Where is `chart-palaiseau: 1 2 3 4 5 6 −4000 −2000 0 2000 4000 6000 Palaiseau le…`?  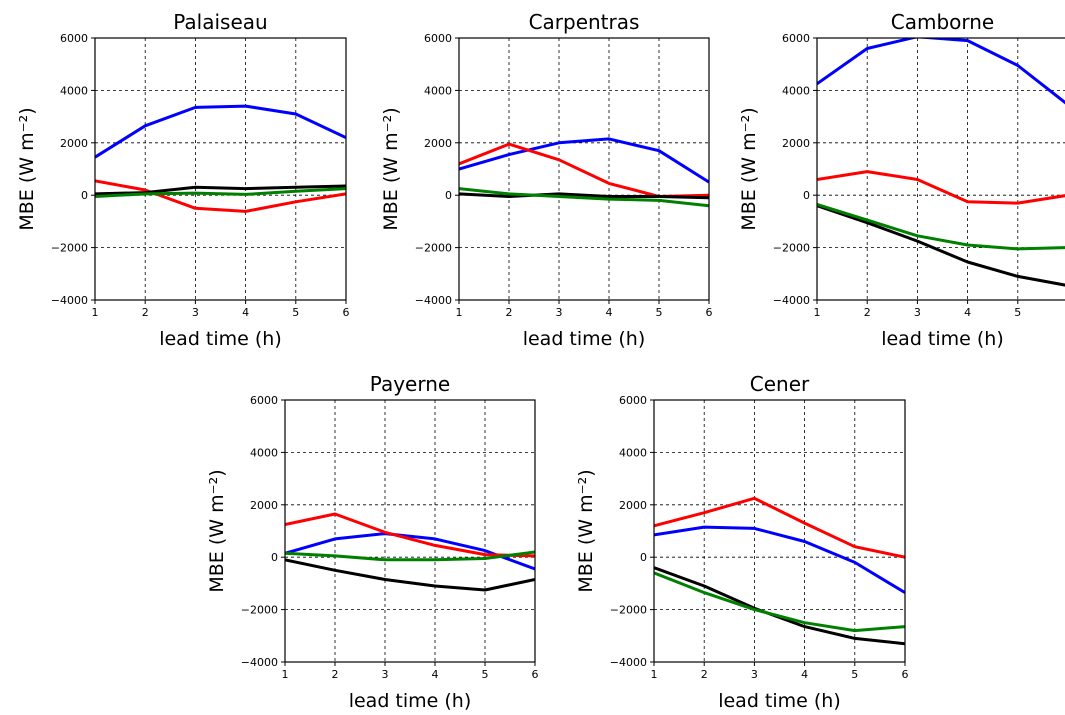 chart-palaiseau: 1 2 3 4 5 6 −4000 −2000 0 2000 4000 6000 Palaiseau le… is located at coordinates (183, 180).